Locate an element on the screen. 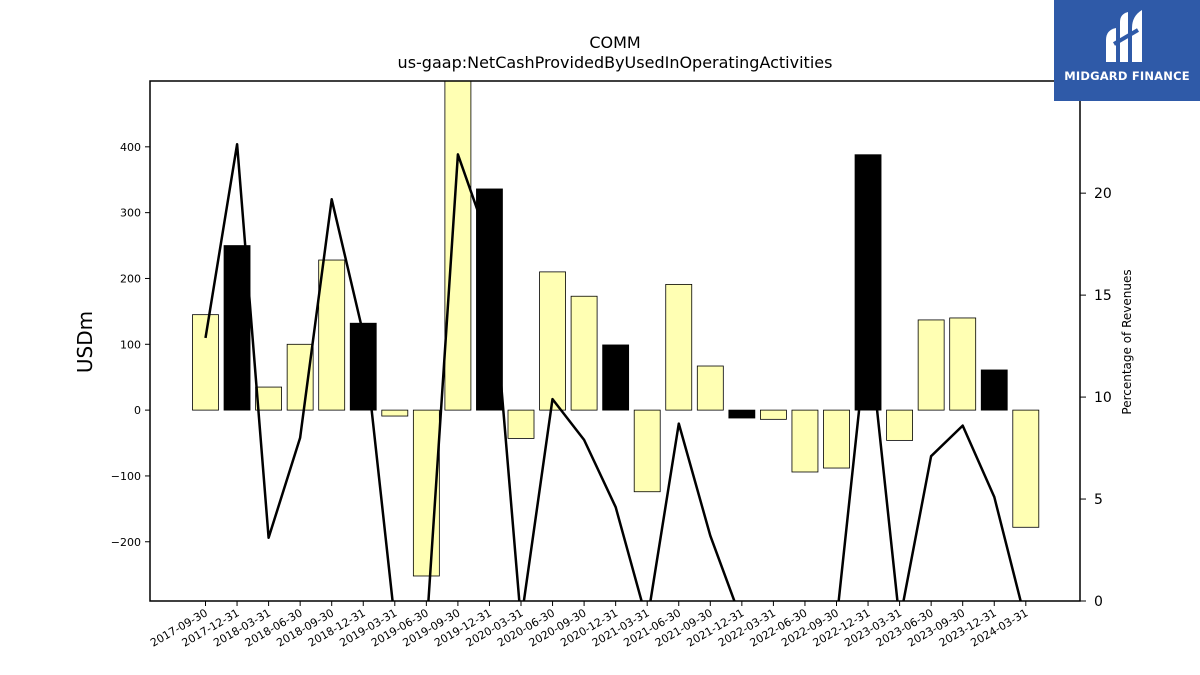 This screenshot has height=675, width=1200. y-tick-label: −200 is located at coordinates (126, 542).